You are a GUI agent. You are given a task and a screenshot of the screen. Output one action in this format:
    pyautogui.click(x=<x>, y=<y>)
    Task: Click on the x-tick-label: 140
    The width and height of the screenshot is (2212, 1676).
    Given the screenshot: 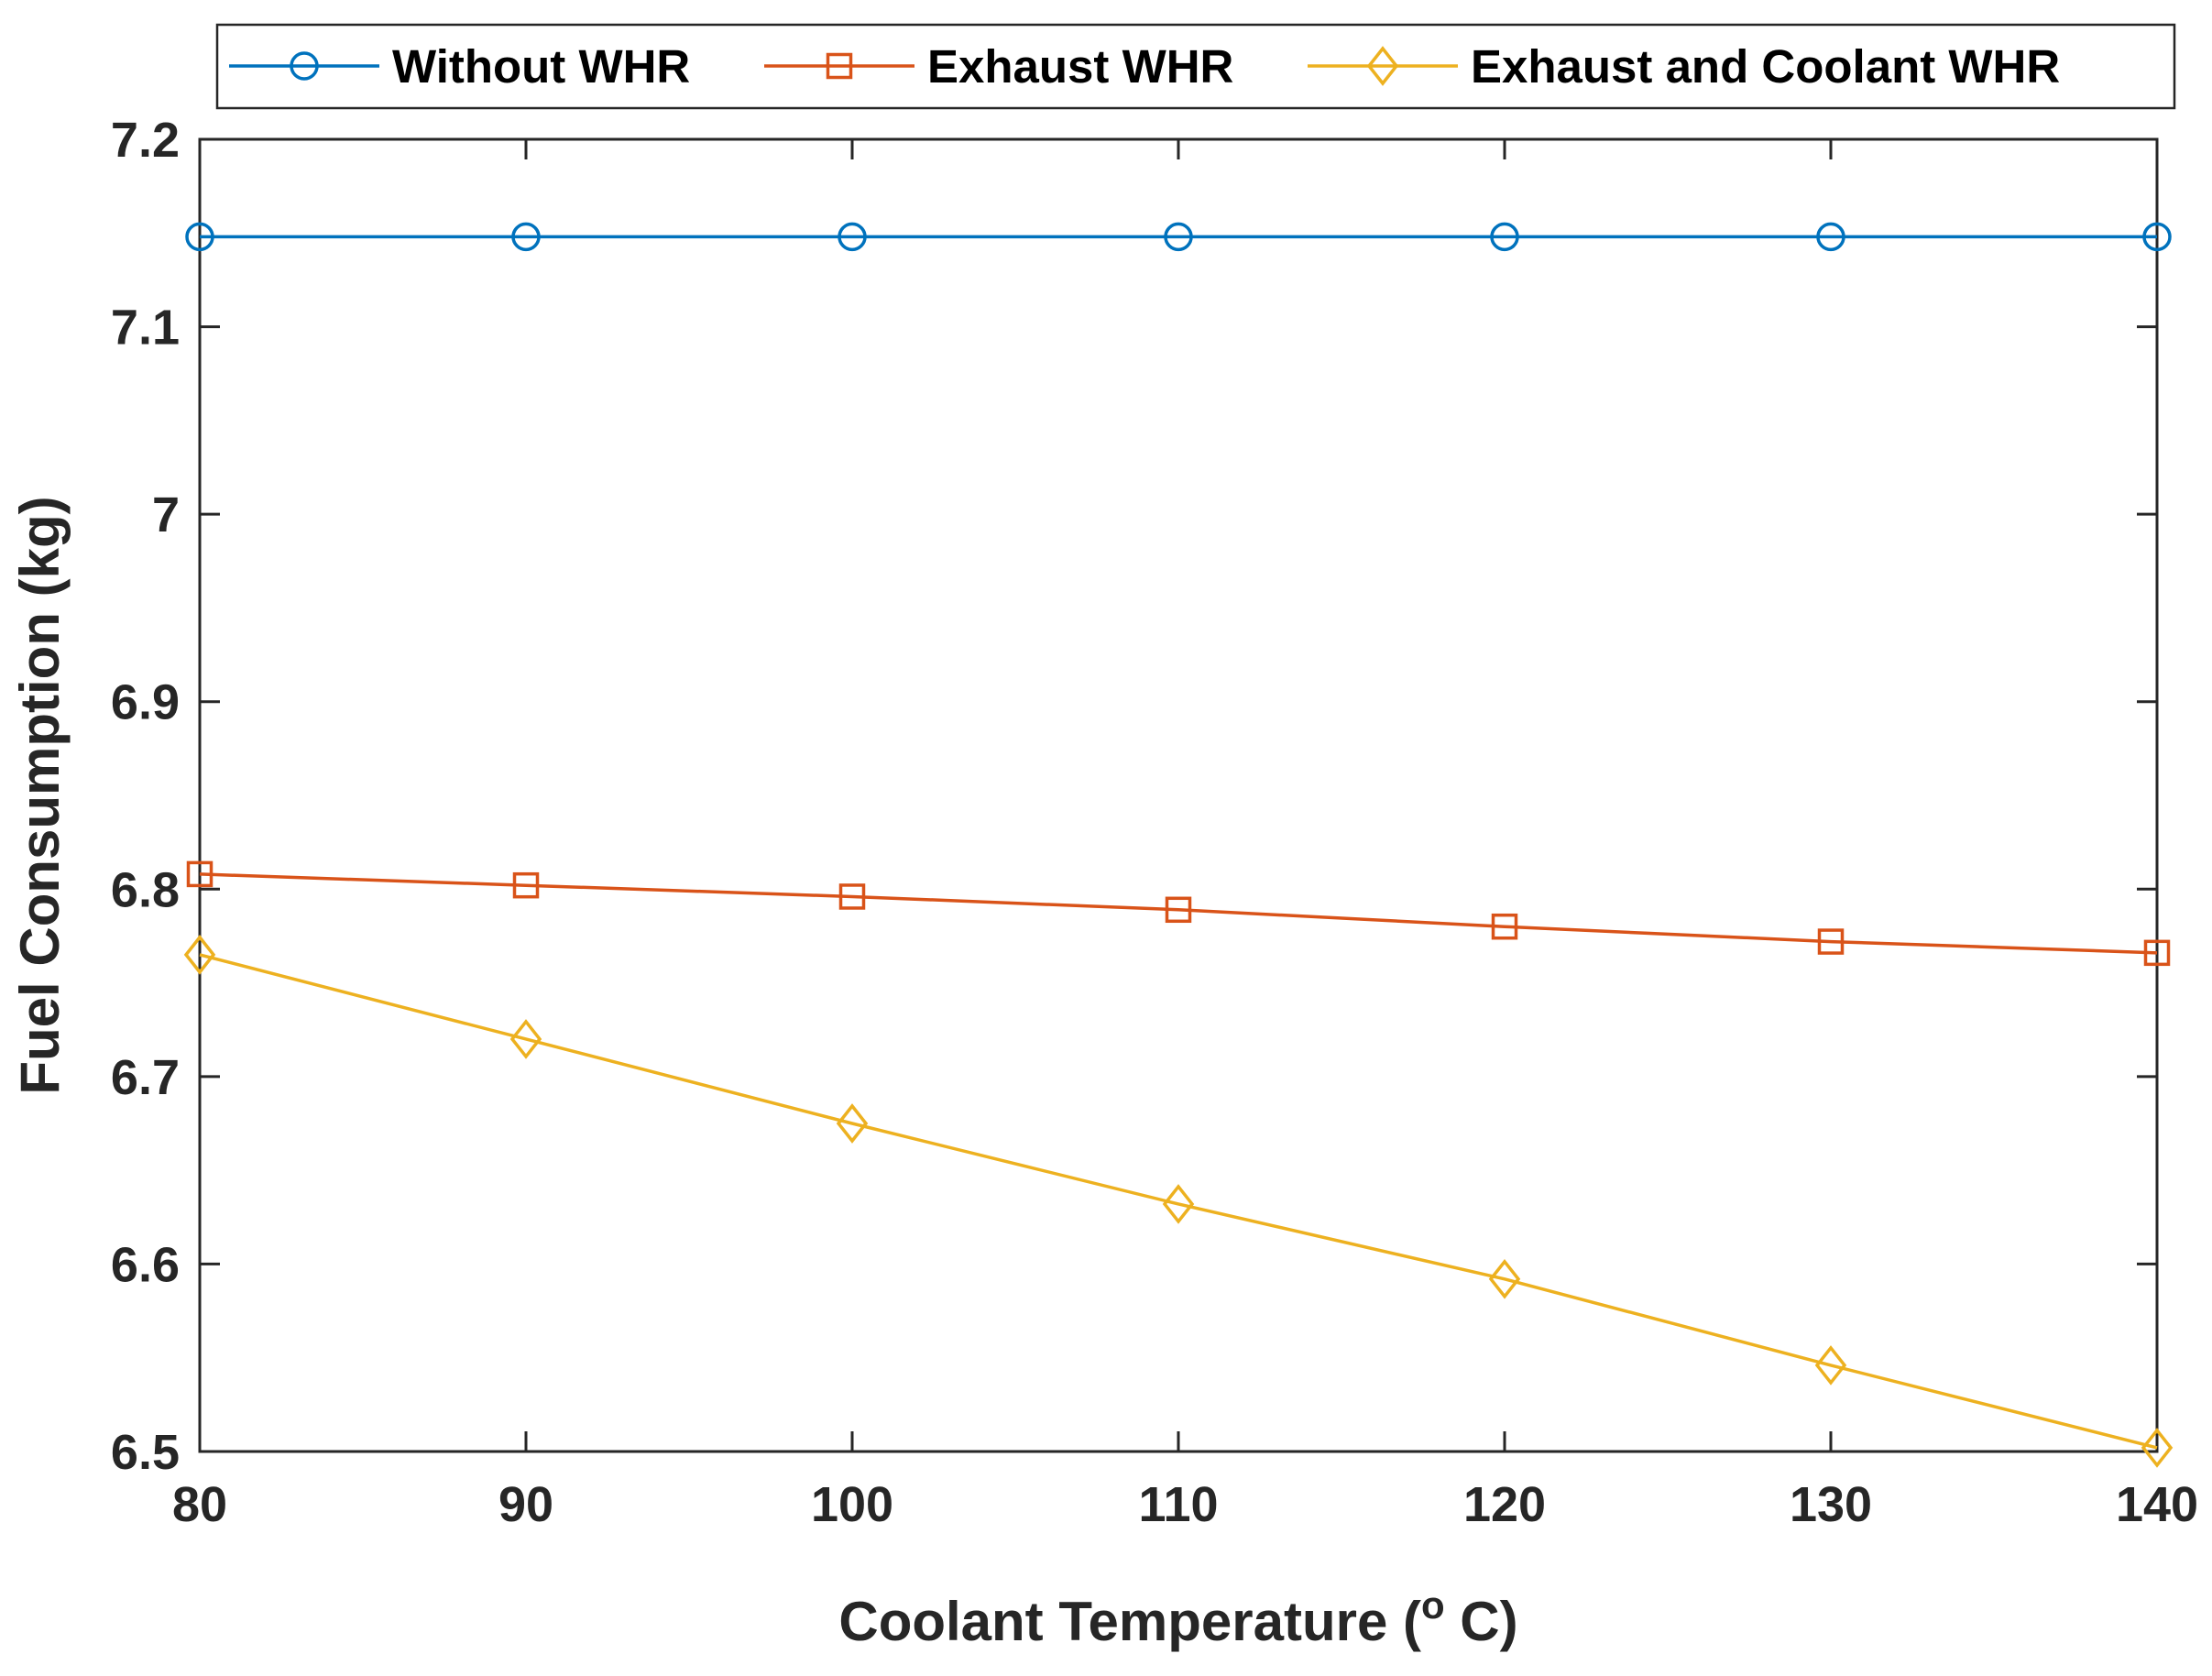 What is the action you would take?
    pyautogui.click(x=2157, y=1505)
    